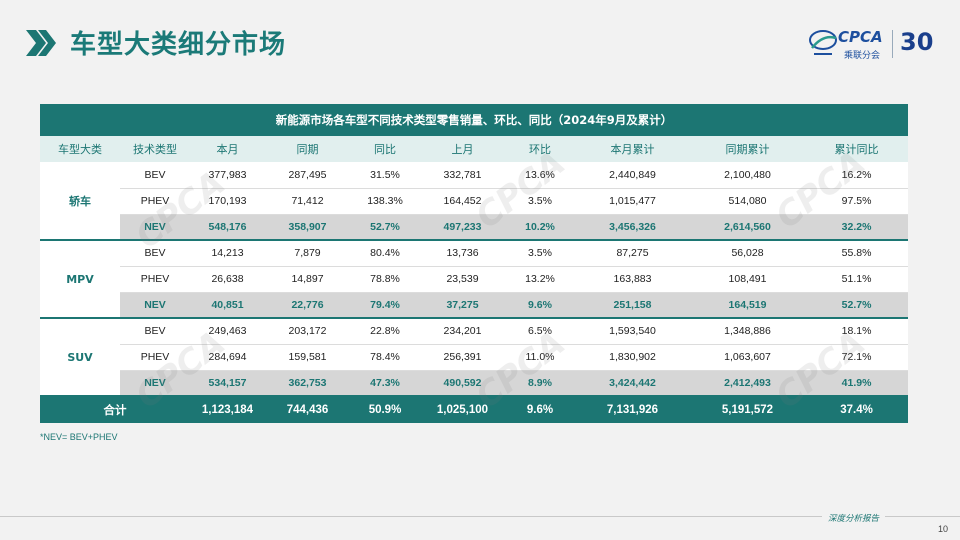  What do you see at coordinates (862, 56) in the screenshot?
I see `logo-subtitle: 乘联分会` at bounding box center [862, 56].